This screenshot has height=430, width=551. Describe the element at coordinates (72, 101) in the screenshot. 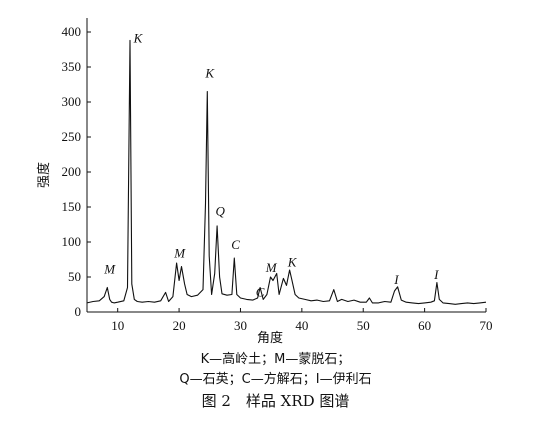

I see `y-tick-label: 300` at that location.